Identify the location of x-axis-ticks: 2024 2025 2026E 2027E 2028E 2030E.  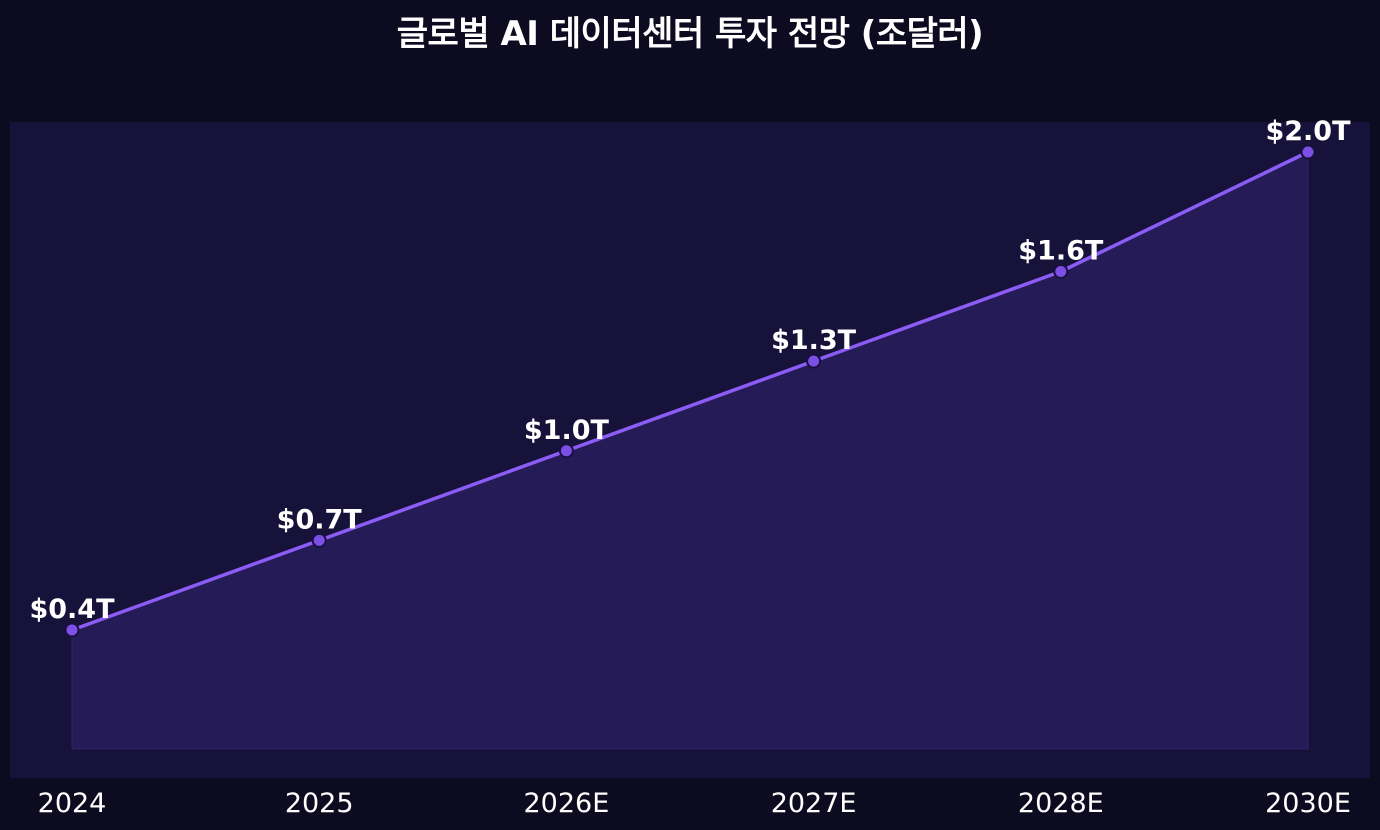
(694, 803).